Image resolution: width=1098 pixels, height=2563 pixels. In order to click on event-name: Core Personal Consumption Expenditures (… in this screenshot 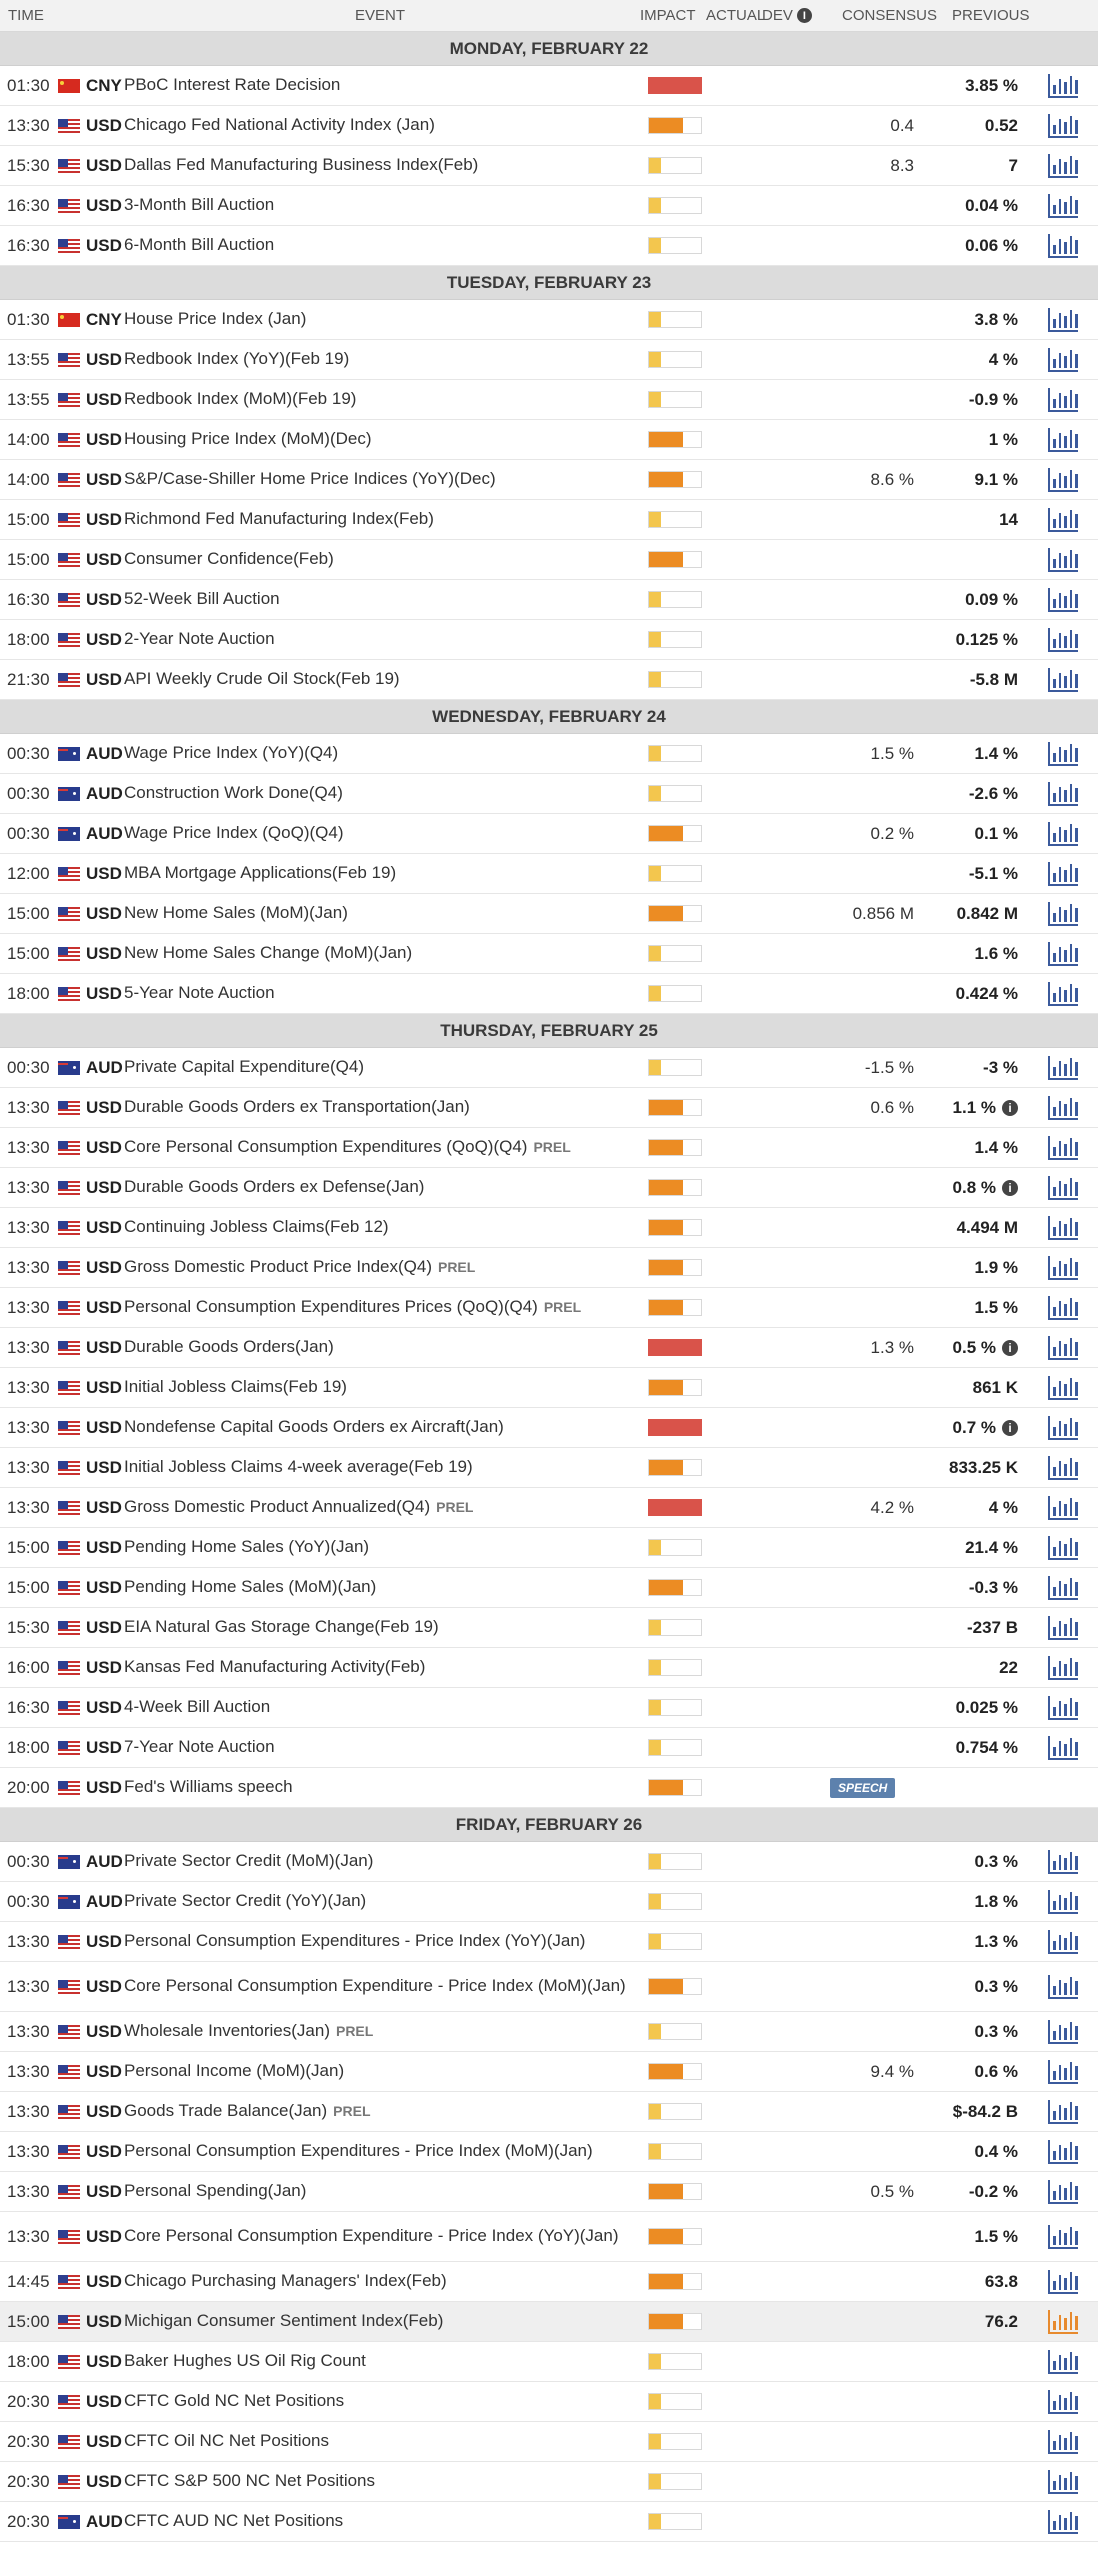, I will do `click(384, 1147)`.